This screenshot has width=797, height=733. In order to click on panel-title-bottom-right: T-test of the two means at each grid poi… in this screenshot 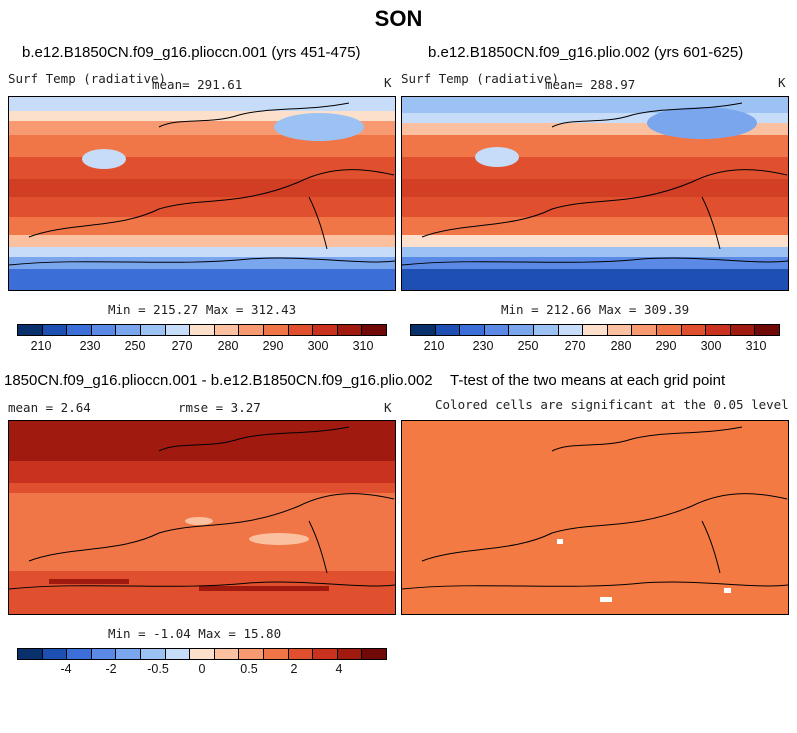, I will do `click(588, 380)`.